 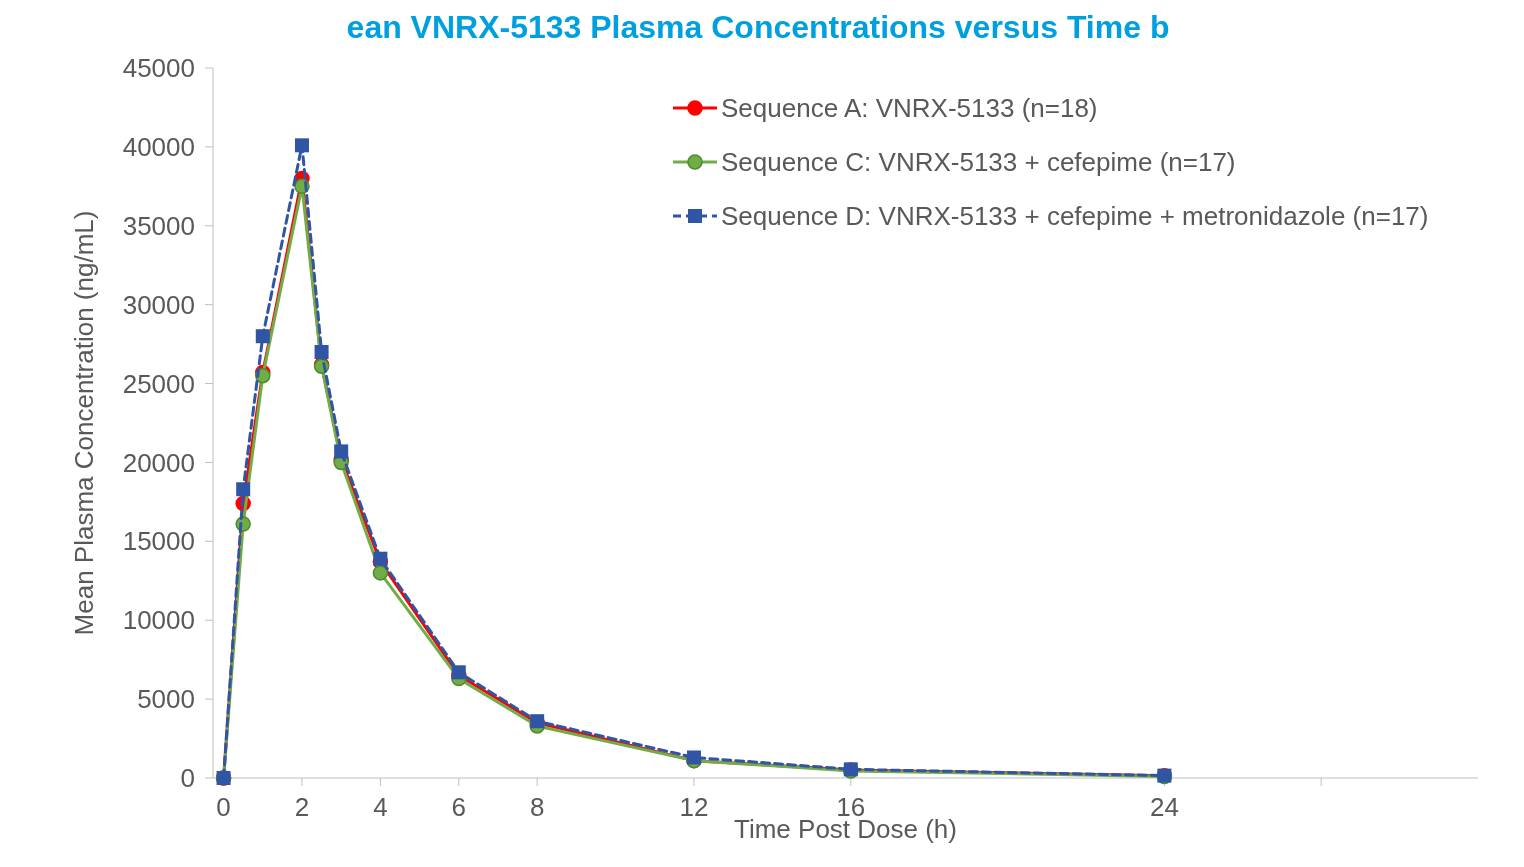 What do you see at coordinates (223, 807) in the screenshot?
I see `x-tick-label: 0` at bounding box center [223, 807].